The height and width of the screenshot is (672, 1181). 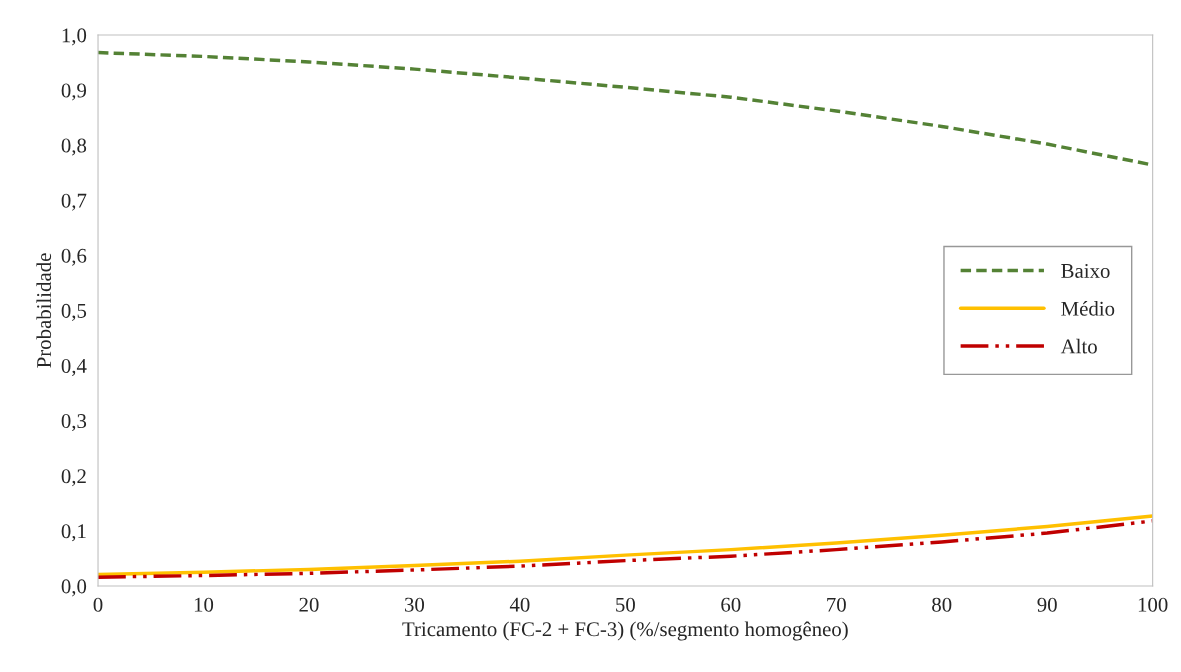 What do you see at coordinates (1085, 270) in the screenshot?
I see `legend-label: Baixo` at bounding box center [1085, 270].